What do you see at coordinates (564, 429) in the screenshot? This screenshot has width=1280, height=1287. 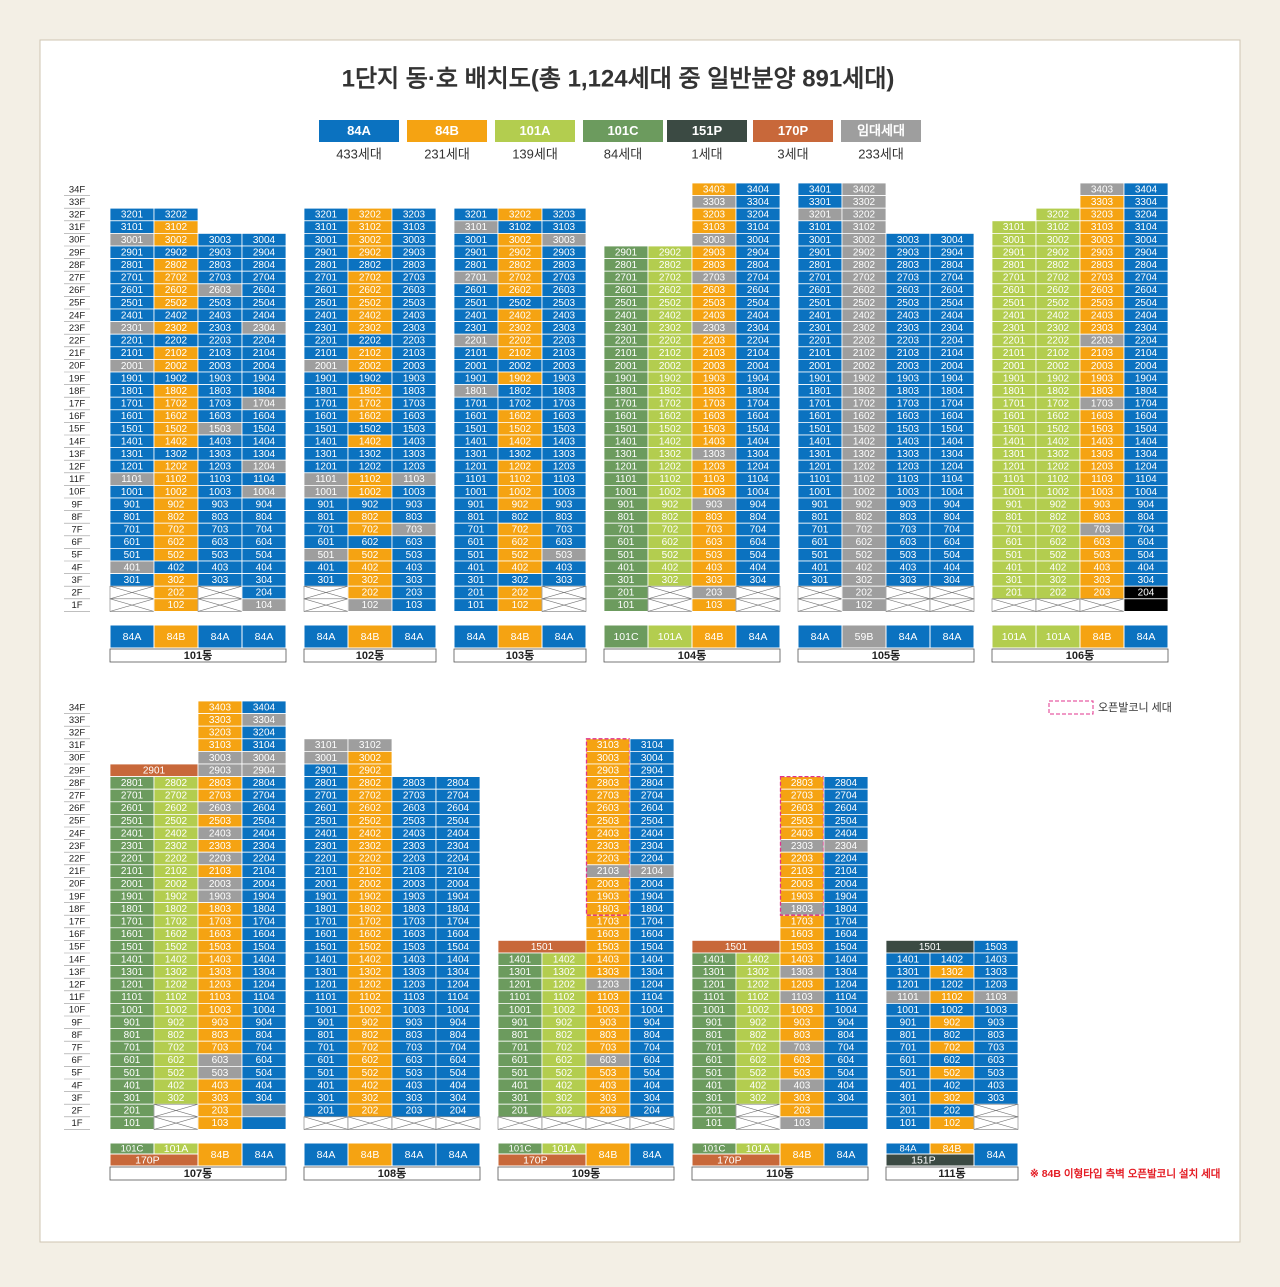 I see `unit-label: 1503` at bounding box center [564, 429].